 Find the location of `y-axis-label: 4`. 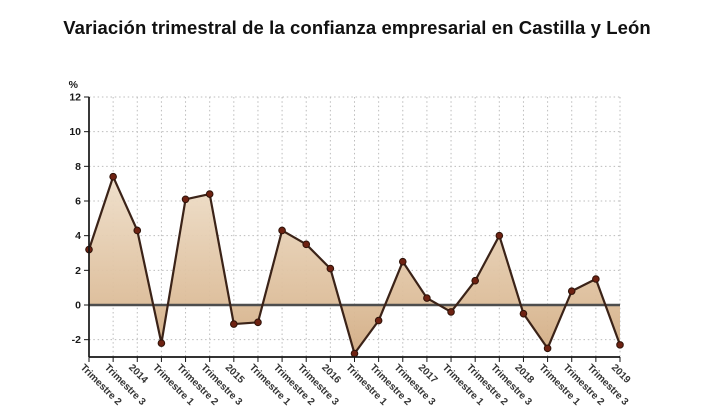

y-axis-label: 4 is located at coordinates (78, 236).